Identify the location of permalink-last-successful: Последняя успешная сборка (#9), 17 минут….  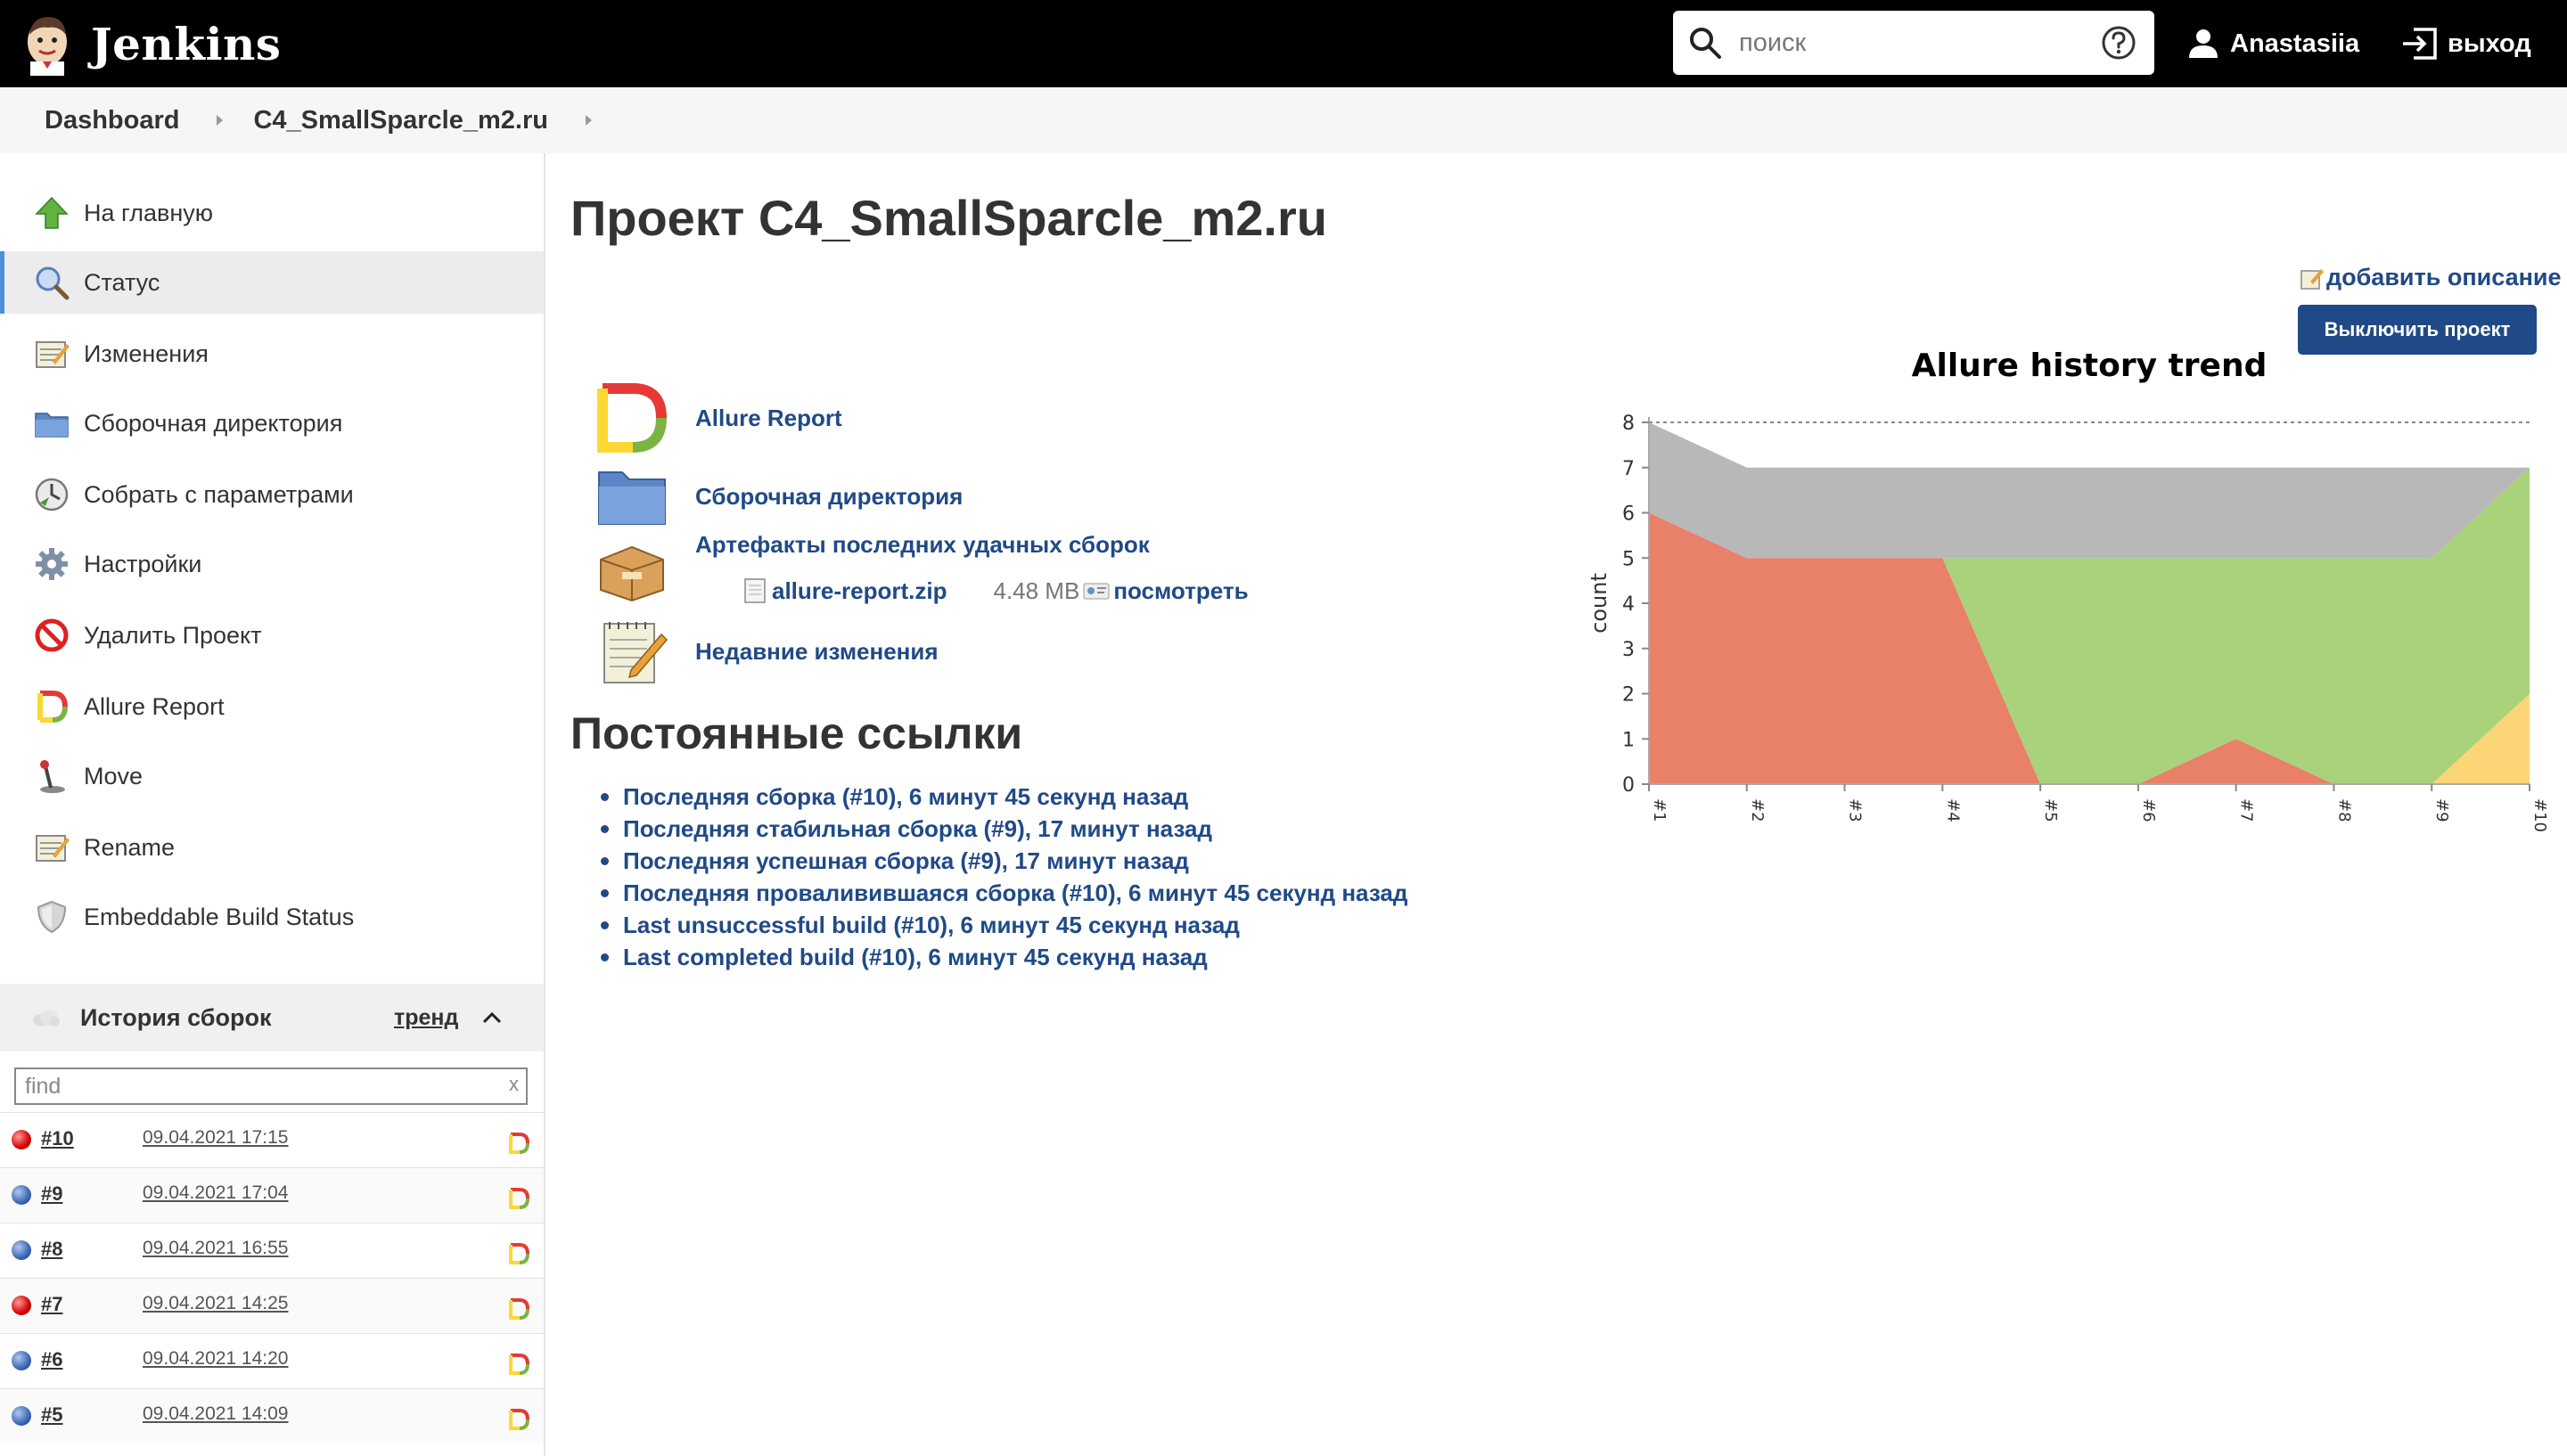
(1004, 861).